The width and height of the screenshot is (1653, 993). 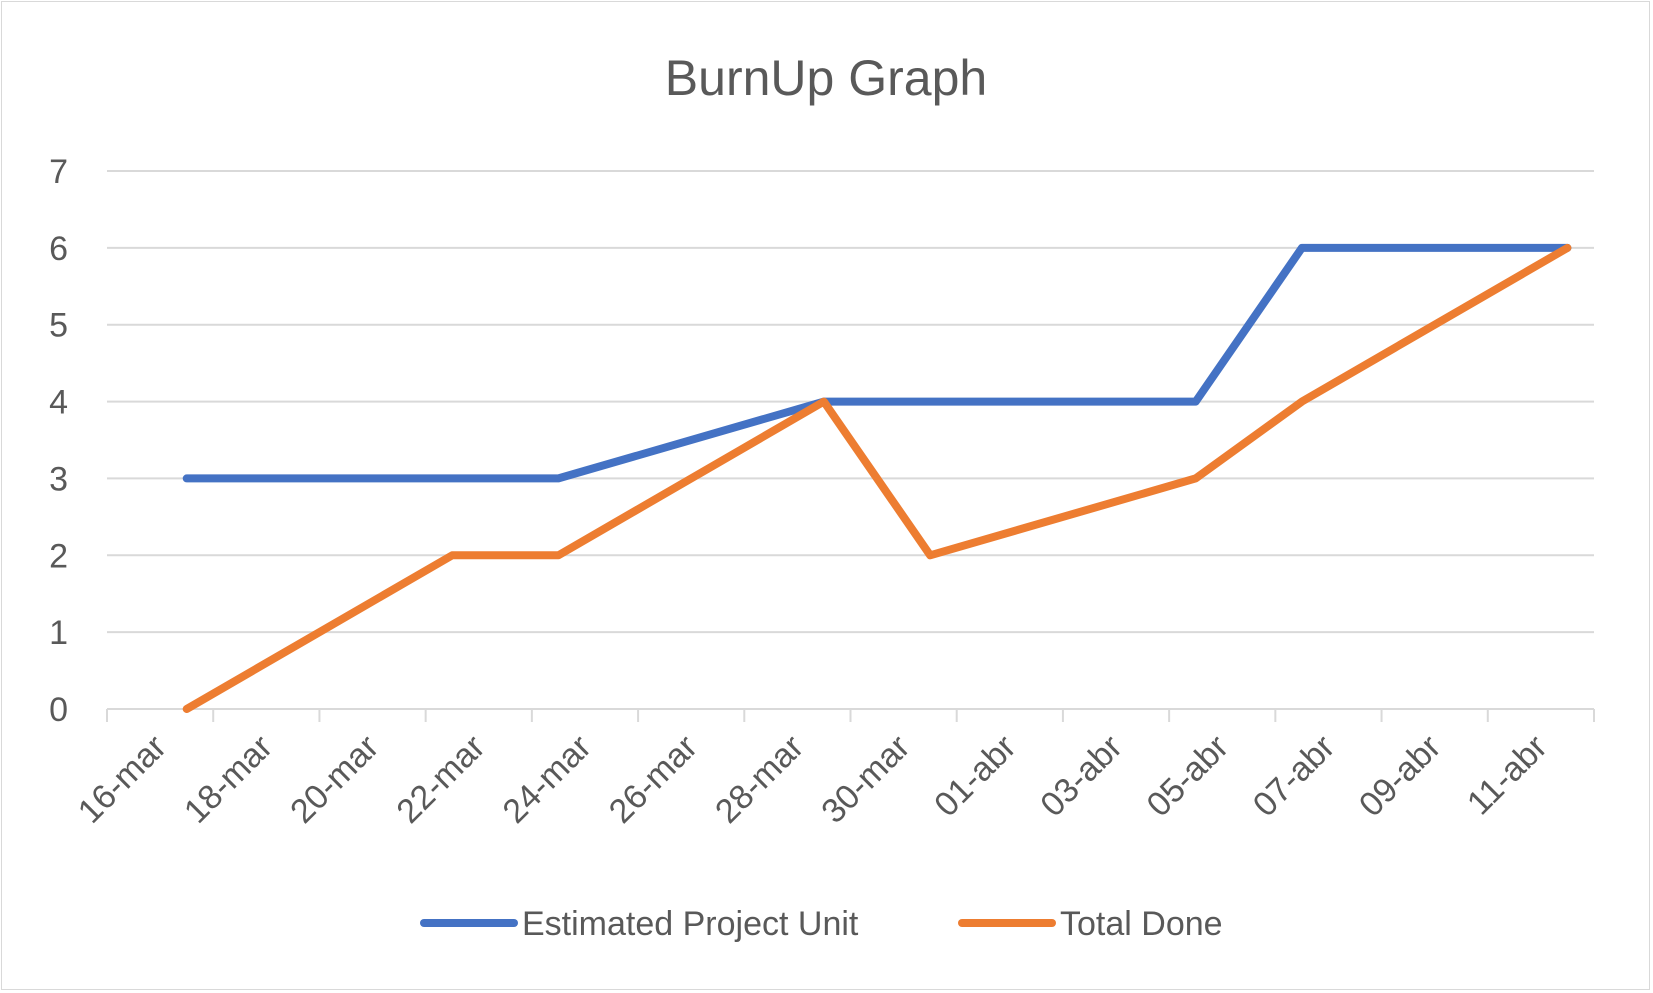 What do you see at coordinates (58, 326) in the screenshot?
I see `y-tick-label: 5` at bounding box center [58, 326].